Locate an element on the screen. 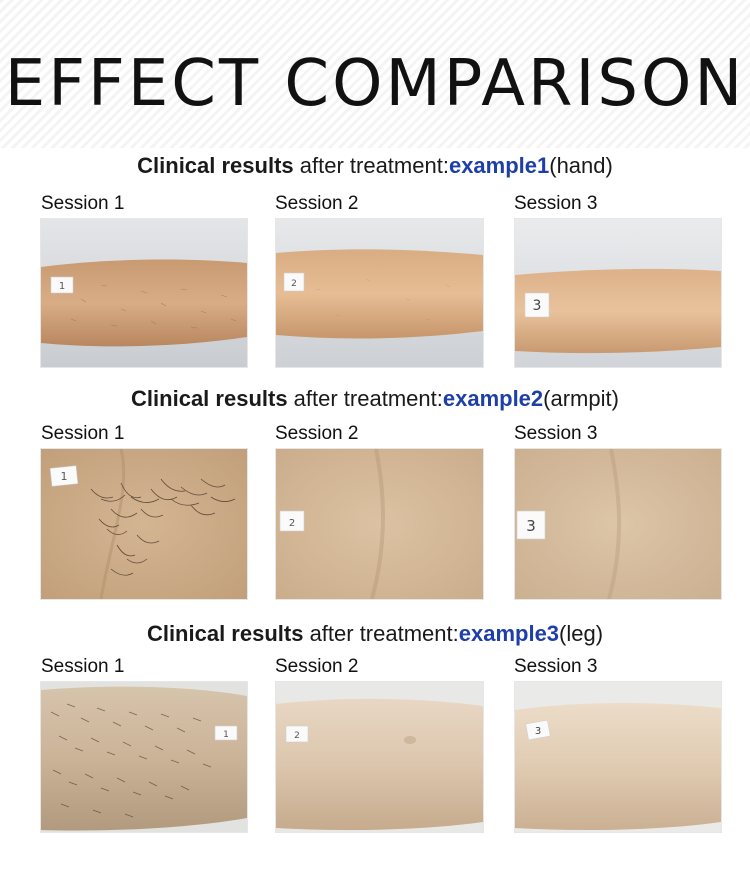  heading-example: example3 is located at coordinates (509, 633).